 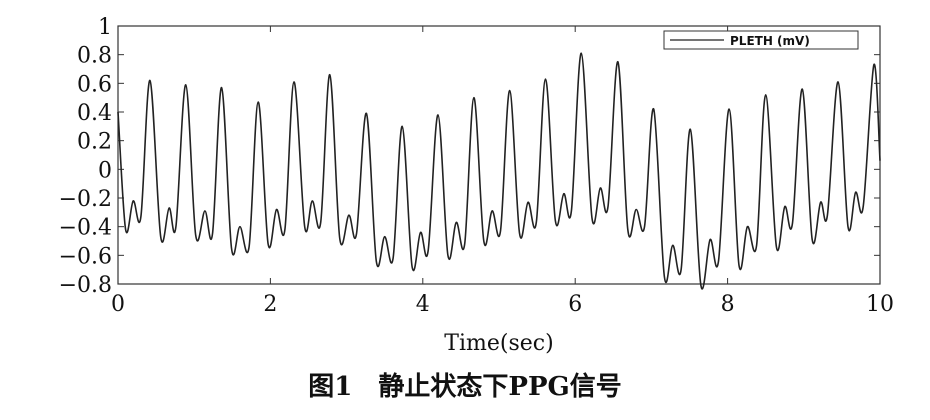 What do you see at coordinates (728, 304) in the screenshot?
I see `x-tick-label: 8` at bounding box center [728, 304].